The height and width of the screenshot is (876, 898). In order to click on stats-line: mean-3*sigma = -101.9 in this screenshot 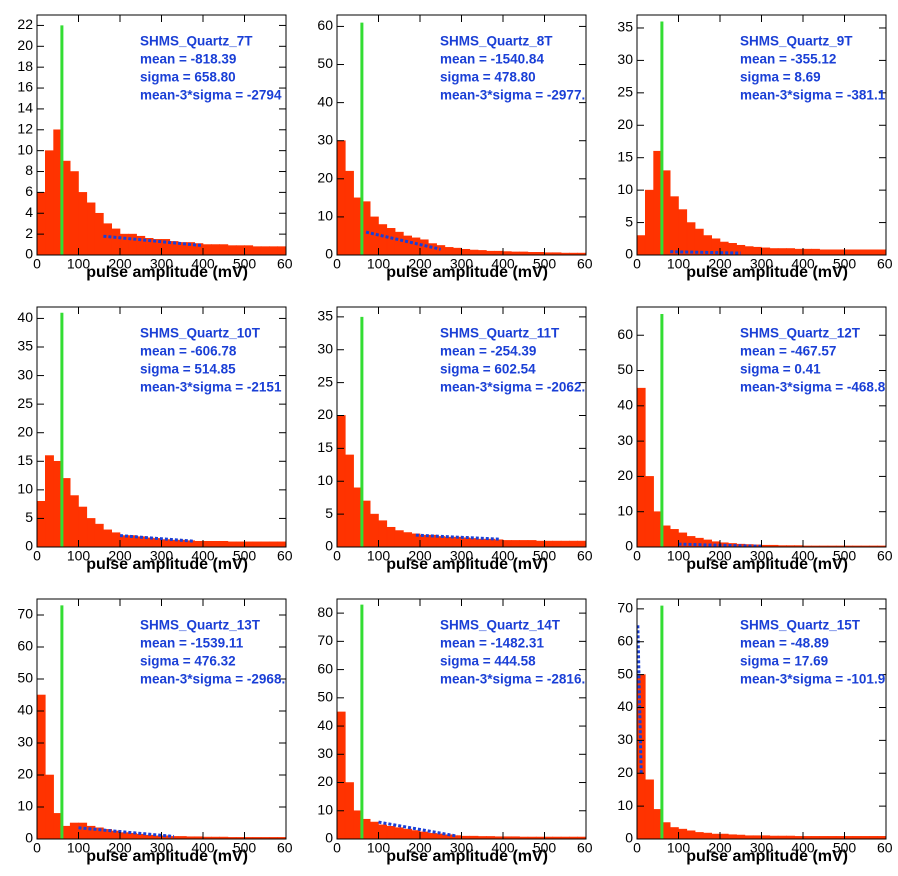, I will do `click(812, 679)`.